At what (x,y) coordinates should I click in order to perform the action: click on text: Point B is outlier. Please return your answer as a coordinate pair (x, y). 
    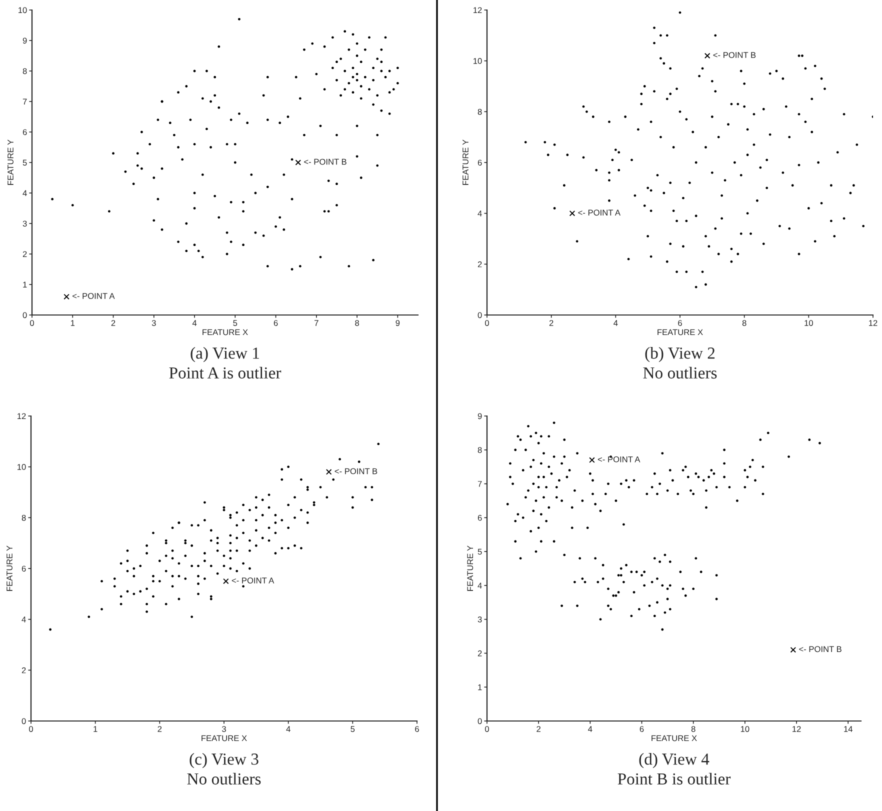
    Looking at the image, I should click on (674, 778).